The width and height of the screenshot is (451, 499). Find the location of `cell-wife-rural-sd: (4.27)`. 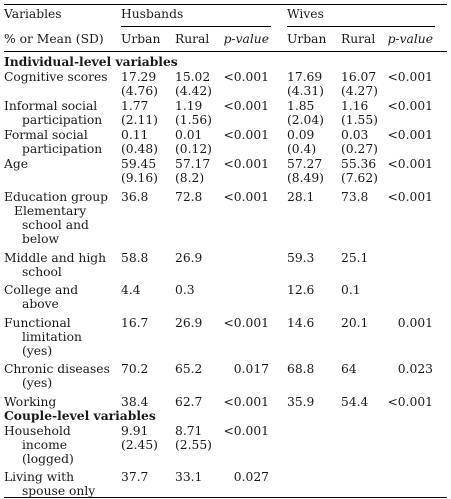

cell-wife-rural-sd: (4.27) is located at coordinates (359, 91).